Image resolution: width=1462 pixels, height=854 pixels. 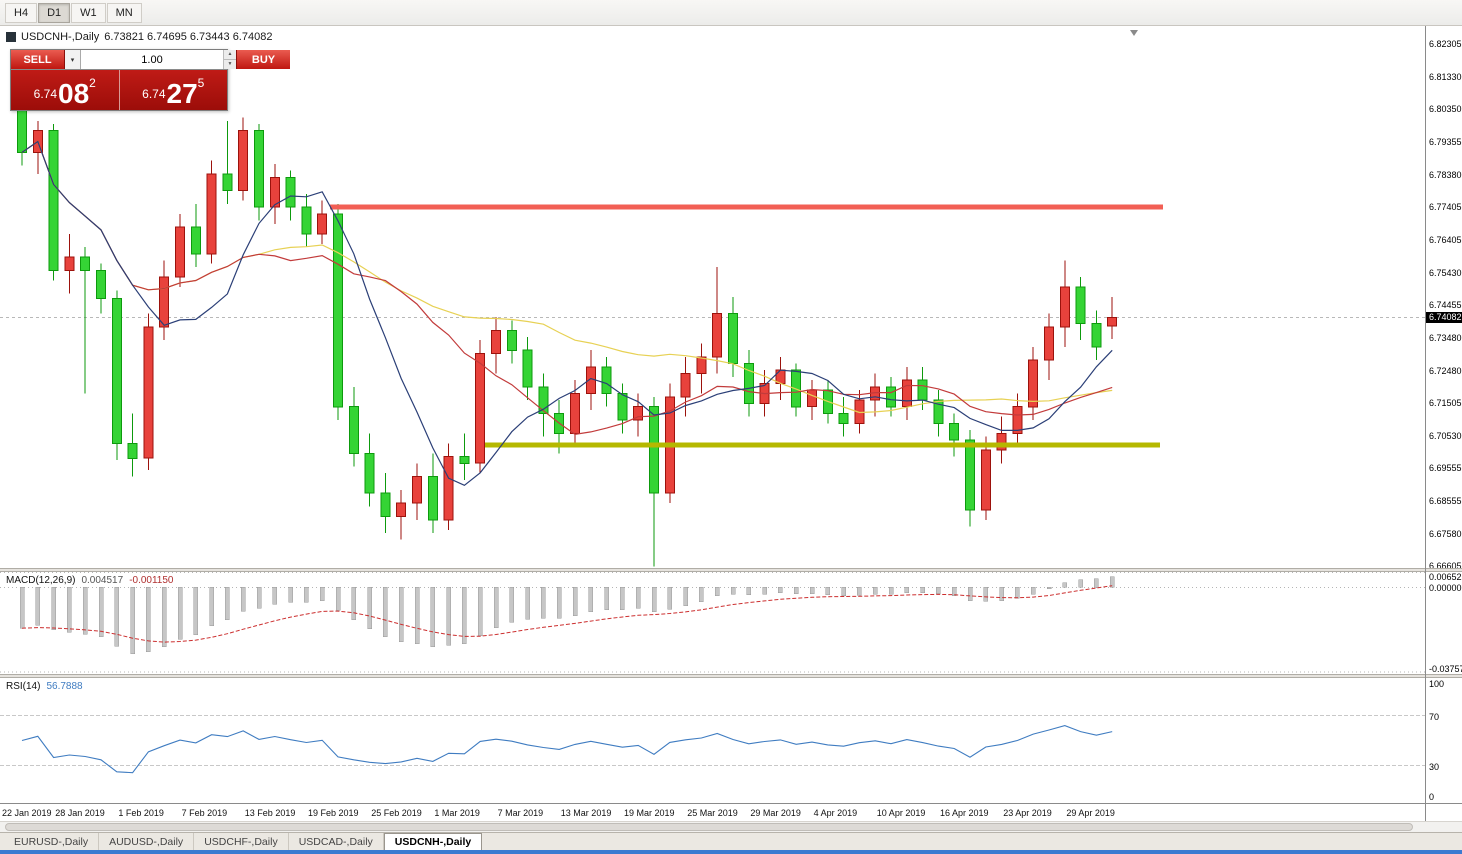 I want to click on buy-price-big: 27, so click(x=182, y=93).